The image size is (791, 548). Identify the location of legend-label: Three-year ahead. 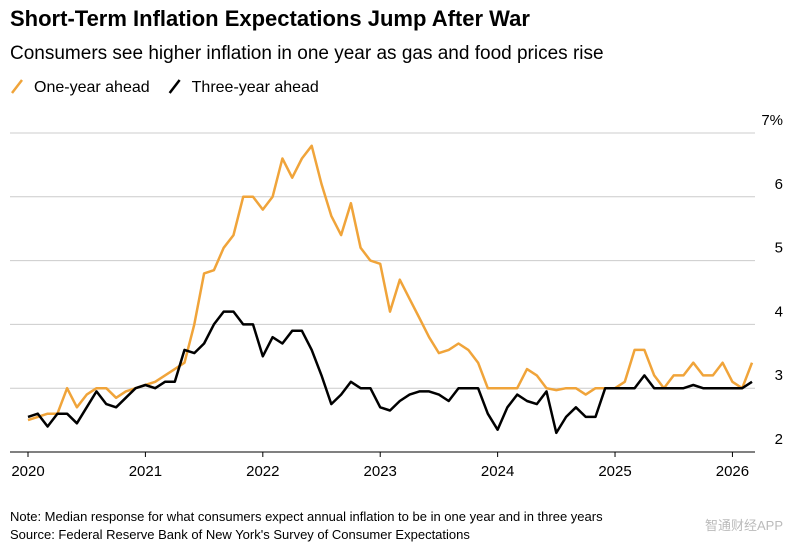
(255, 87).